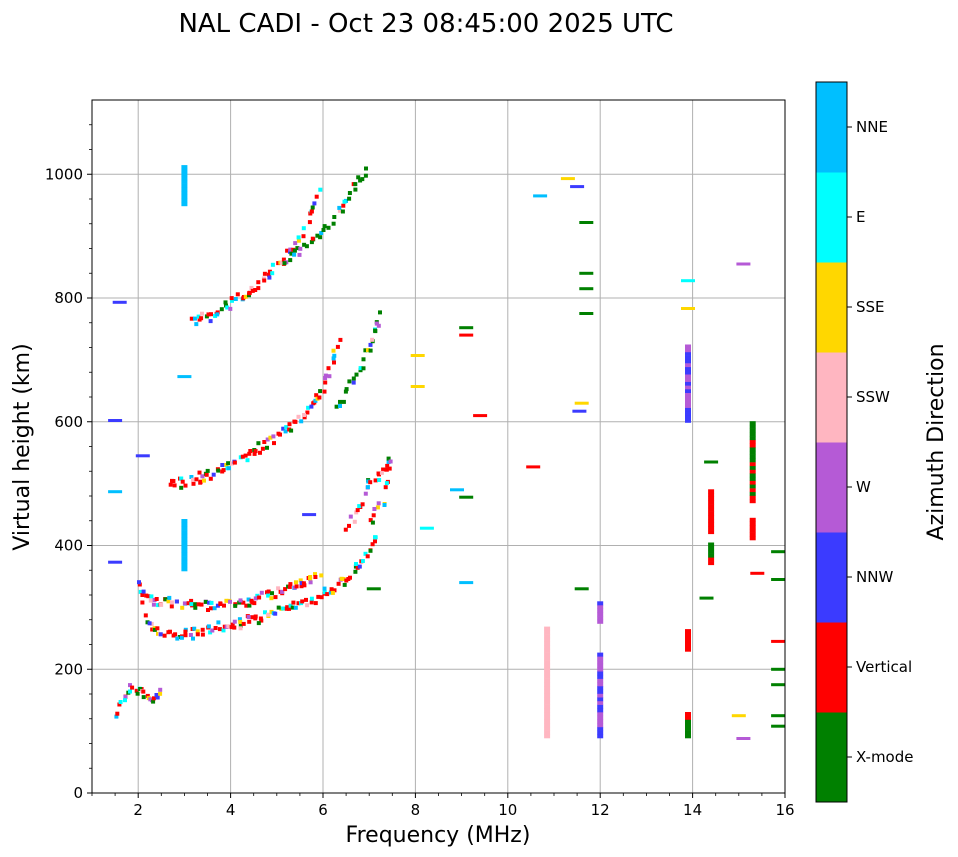 Image resolution: width=958 pixels, height=857 pixels. What do you see at coordinates (860, 217) in the screenshot?
I see `colorbar-label-text: E` at bounding box center [860, 217].